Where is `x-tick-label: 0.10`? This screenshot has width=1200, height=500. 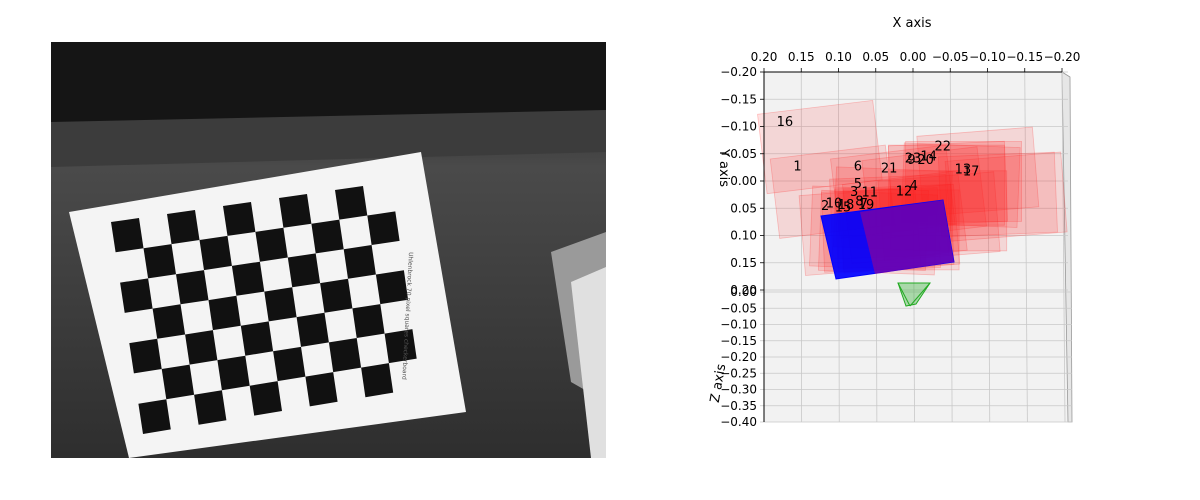
x-tick-label: 0.10 is located at coordinates (838, 57).